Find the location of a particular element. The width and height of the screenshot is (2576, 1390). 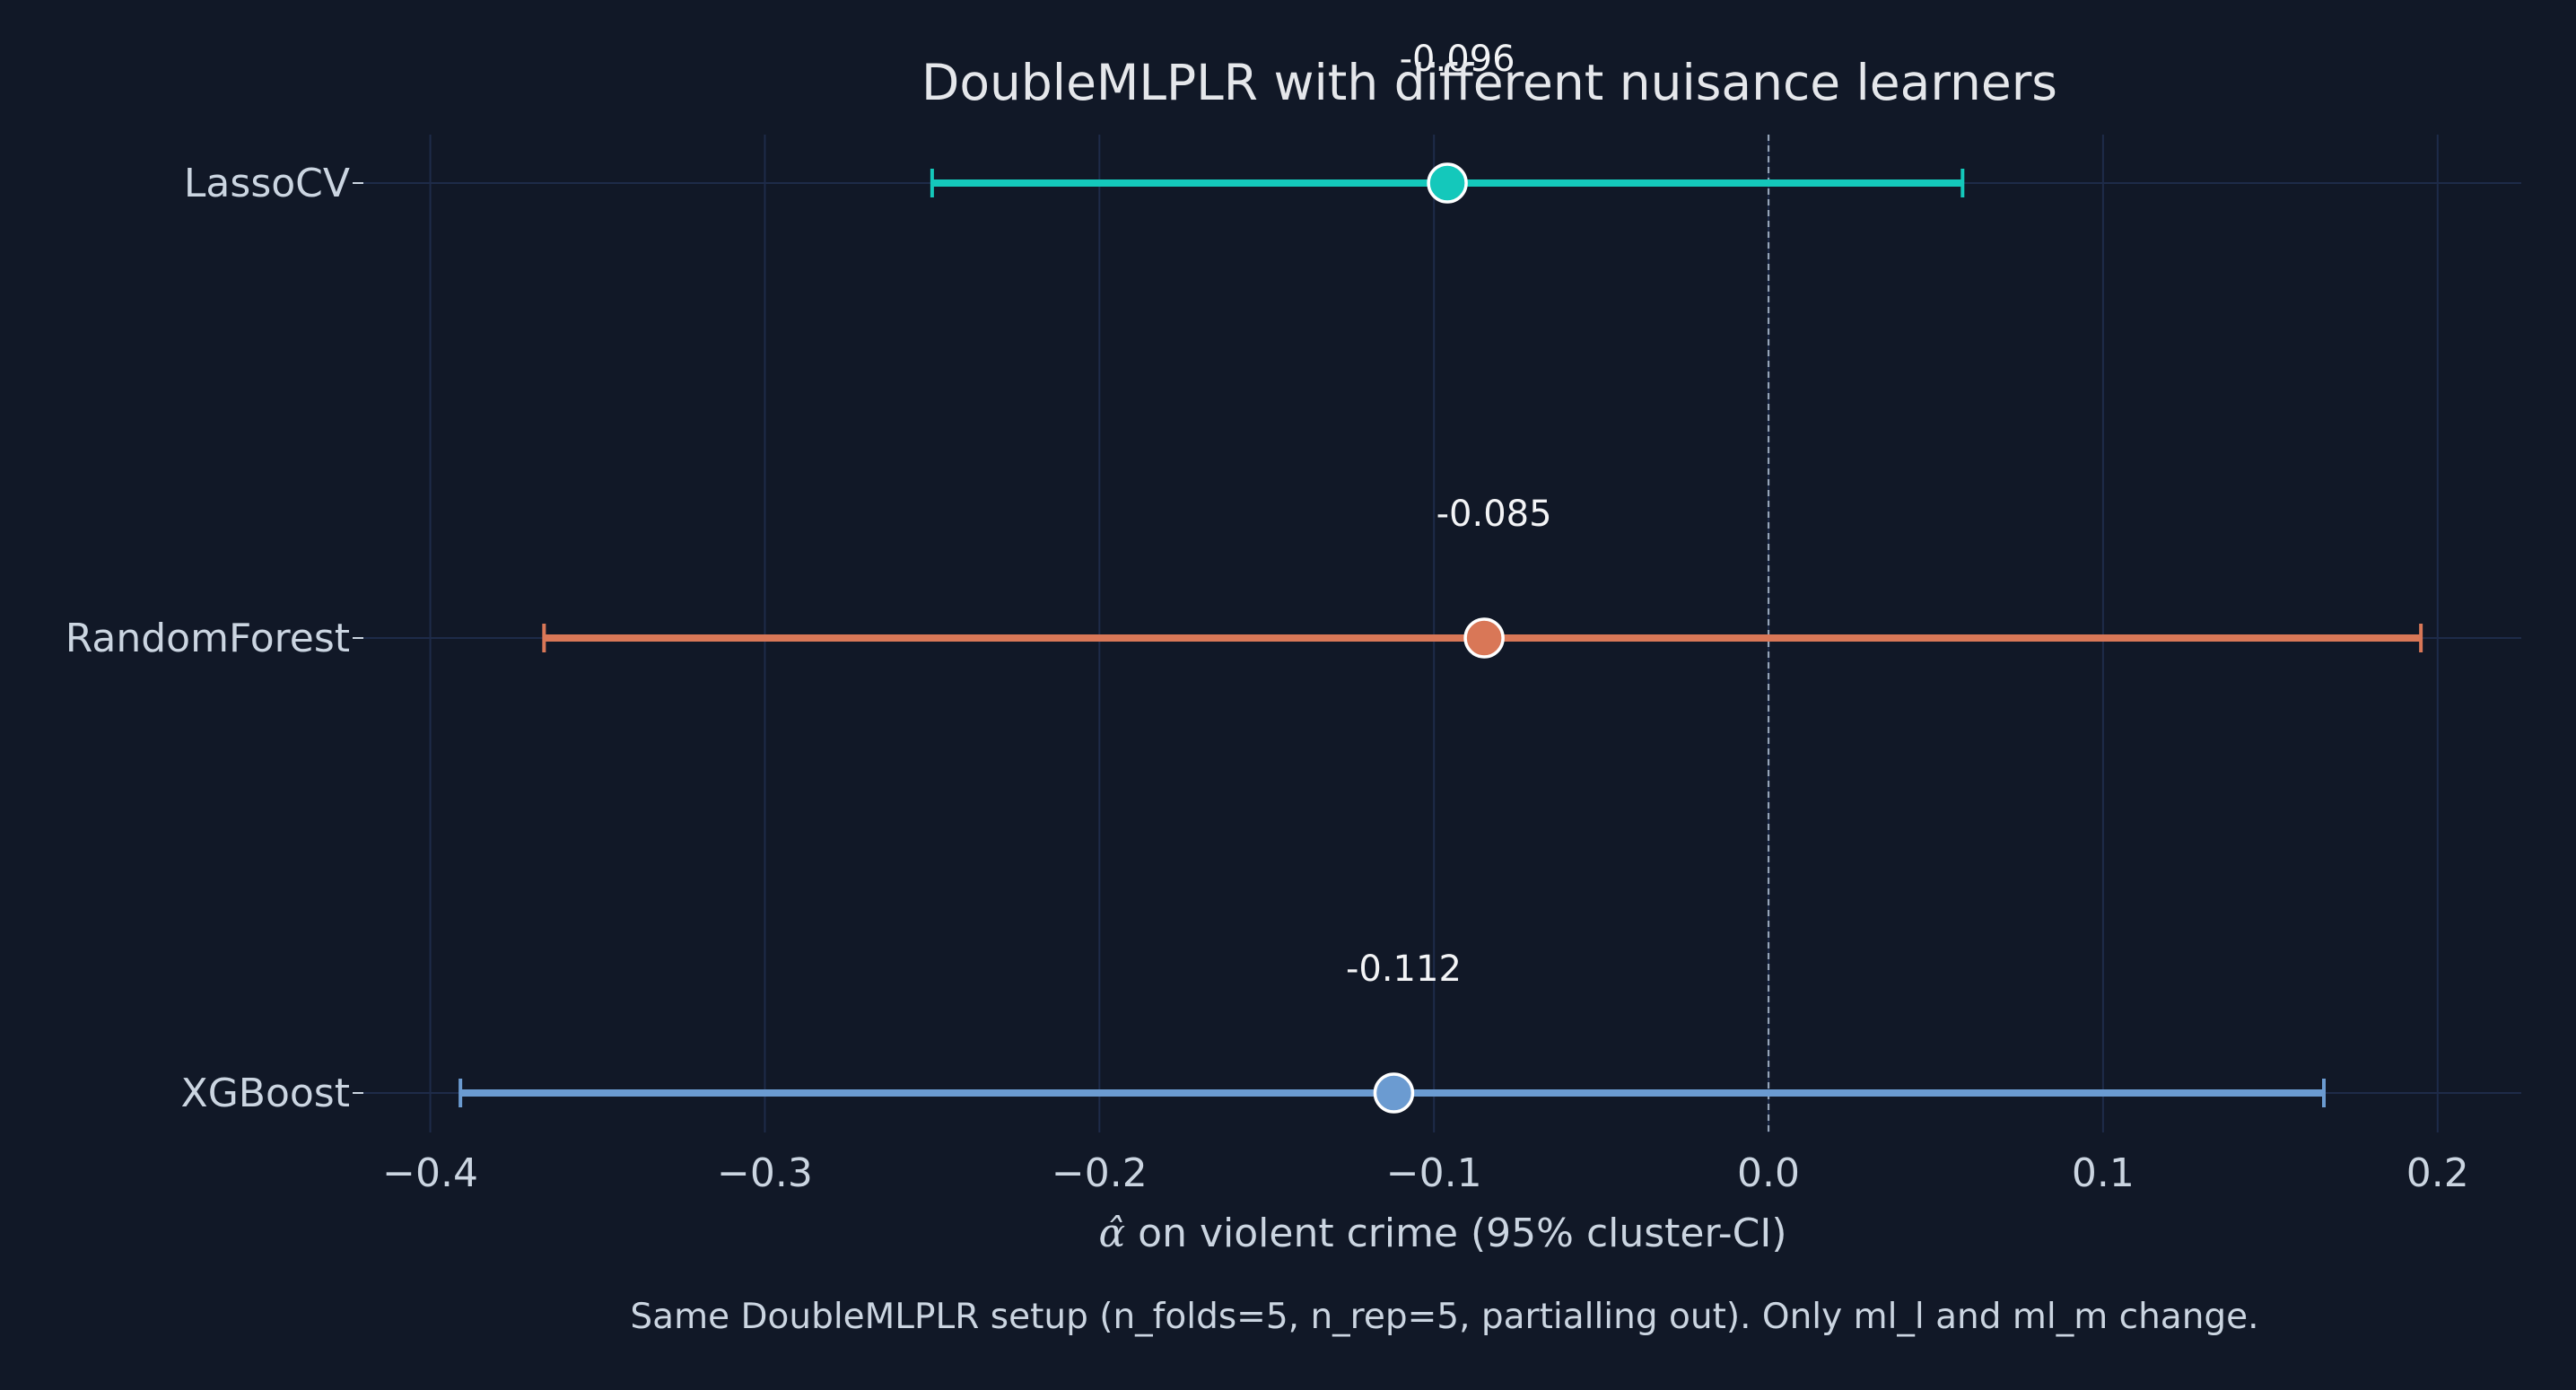

estimate-label: -0.112 is located at coordinates (1404, 969).